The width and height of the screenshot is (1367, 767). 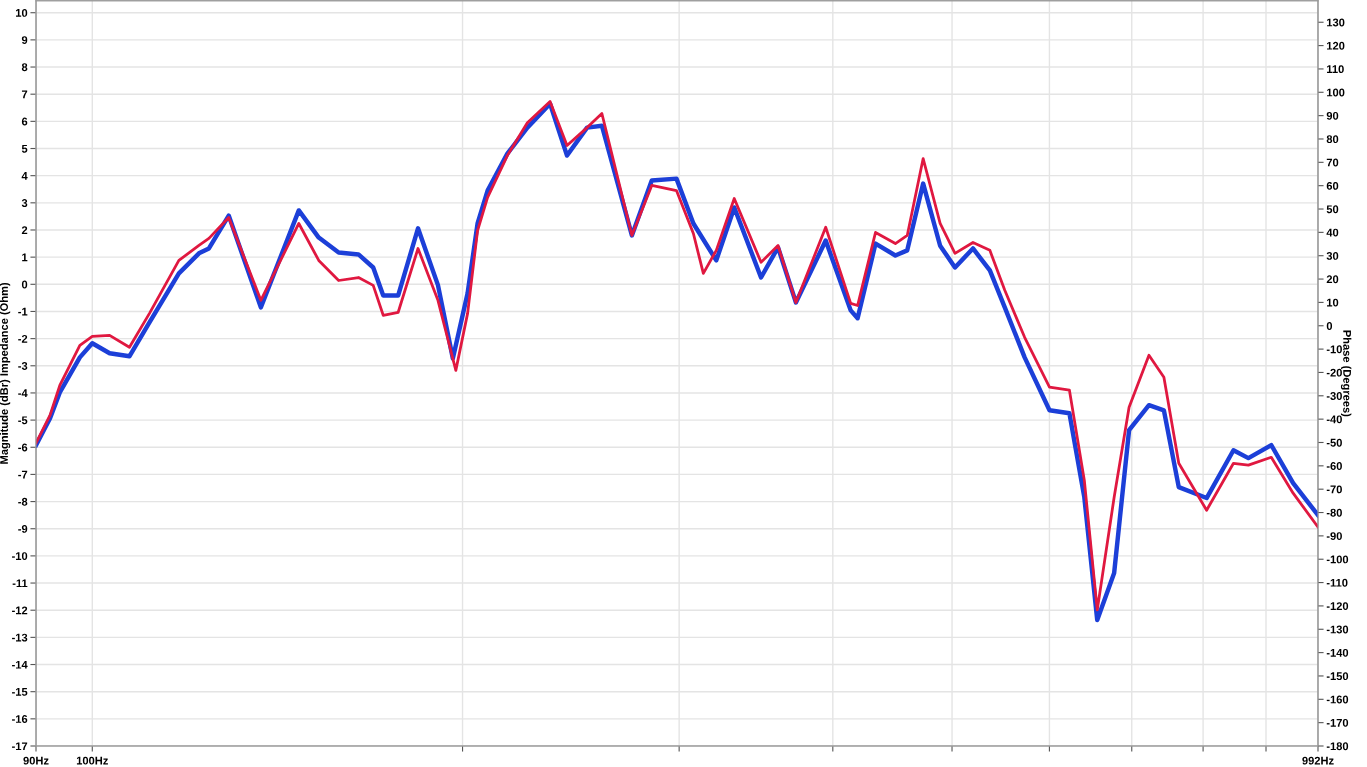 What do you see at coordinates (1337, 652) in the screenshot?
I see `y2-tick-label: -140` at bounding box center [1337, 652].